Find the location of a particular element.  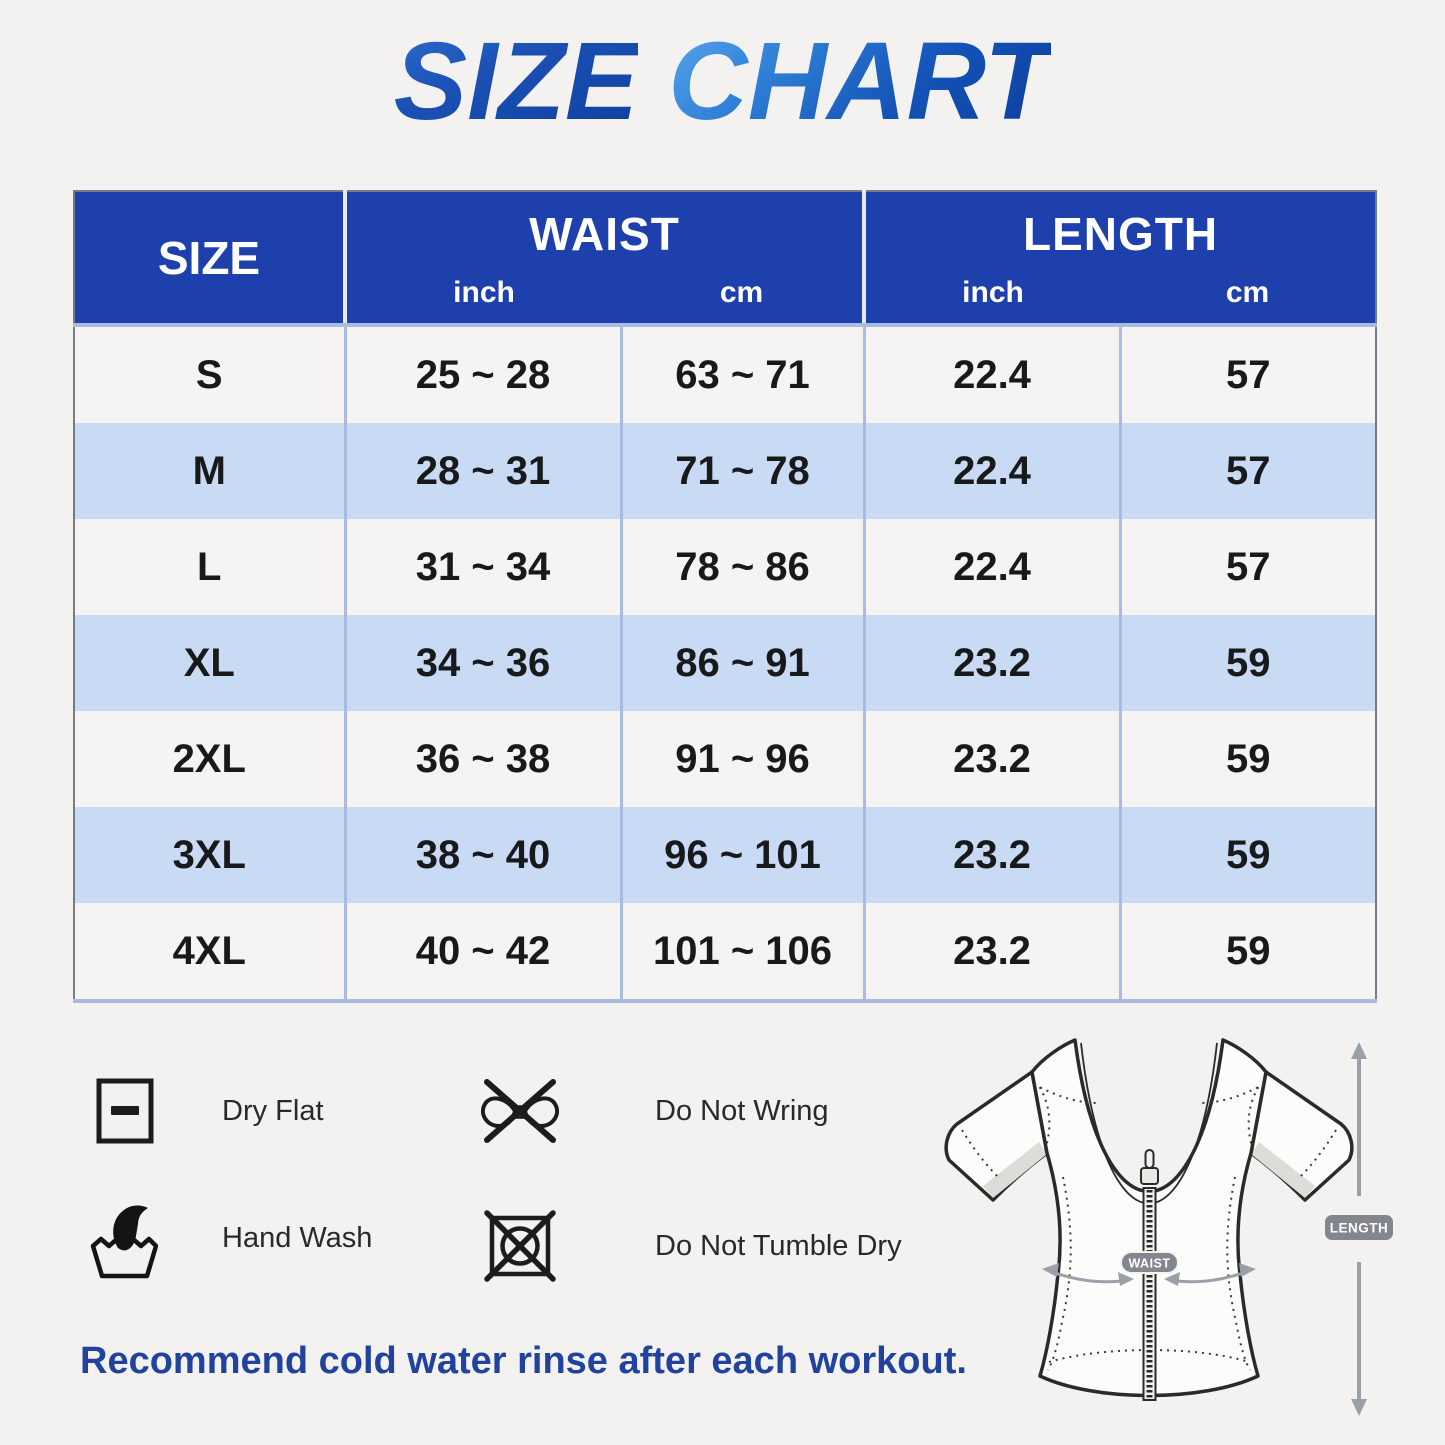

waist-inch-cell: 28 ~ 31 is located at coordinates (482, 471).